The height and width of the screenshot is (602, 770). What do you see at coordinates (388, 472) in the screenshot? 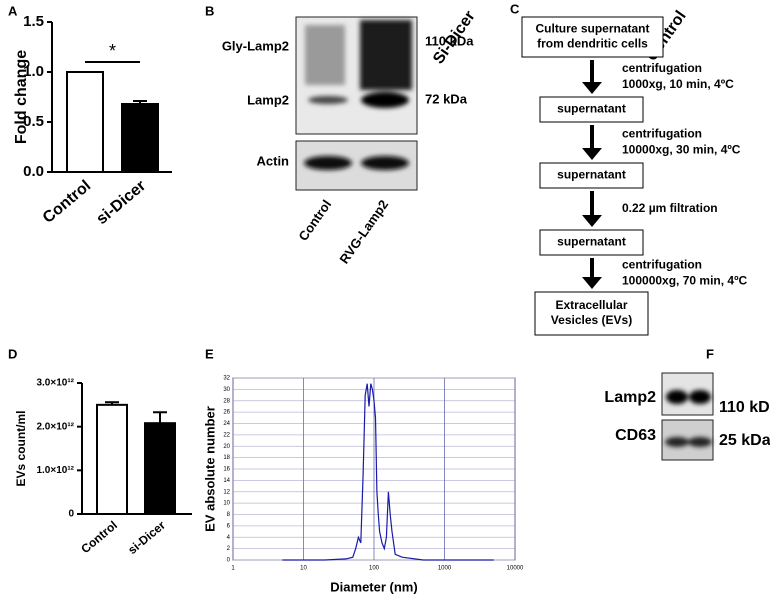
I see `size-distribution-line` at bounding box center [388, 472].